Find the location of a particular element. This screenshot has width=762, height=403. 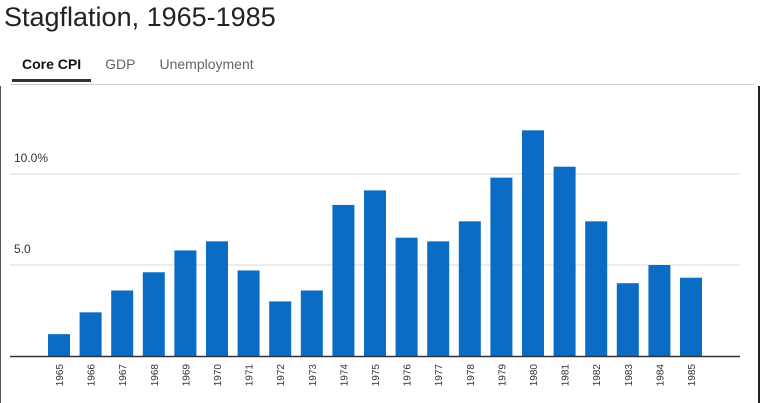

tab-gdp: GDP is located at coordinates (120, 64).